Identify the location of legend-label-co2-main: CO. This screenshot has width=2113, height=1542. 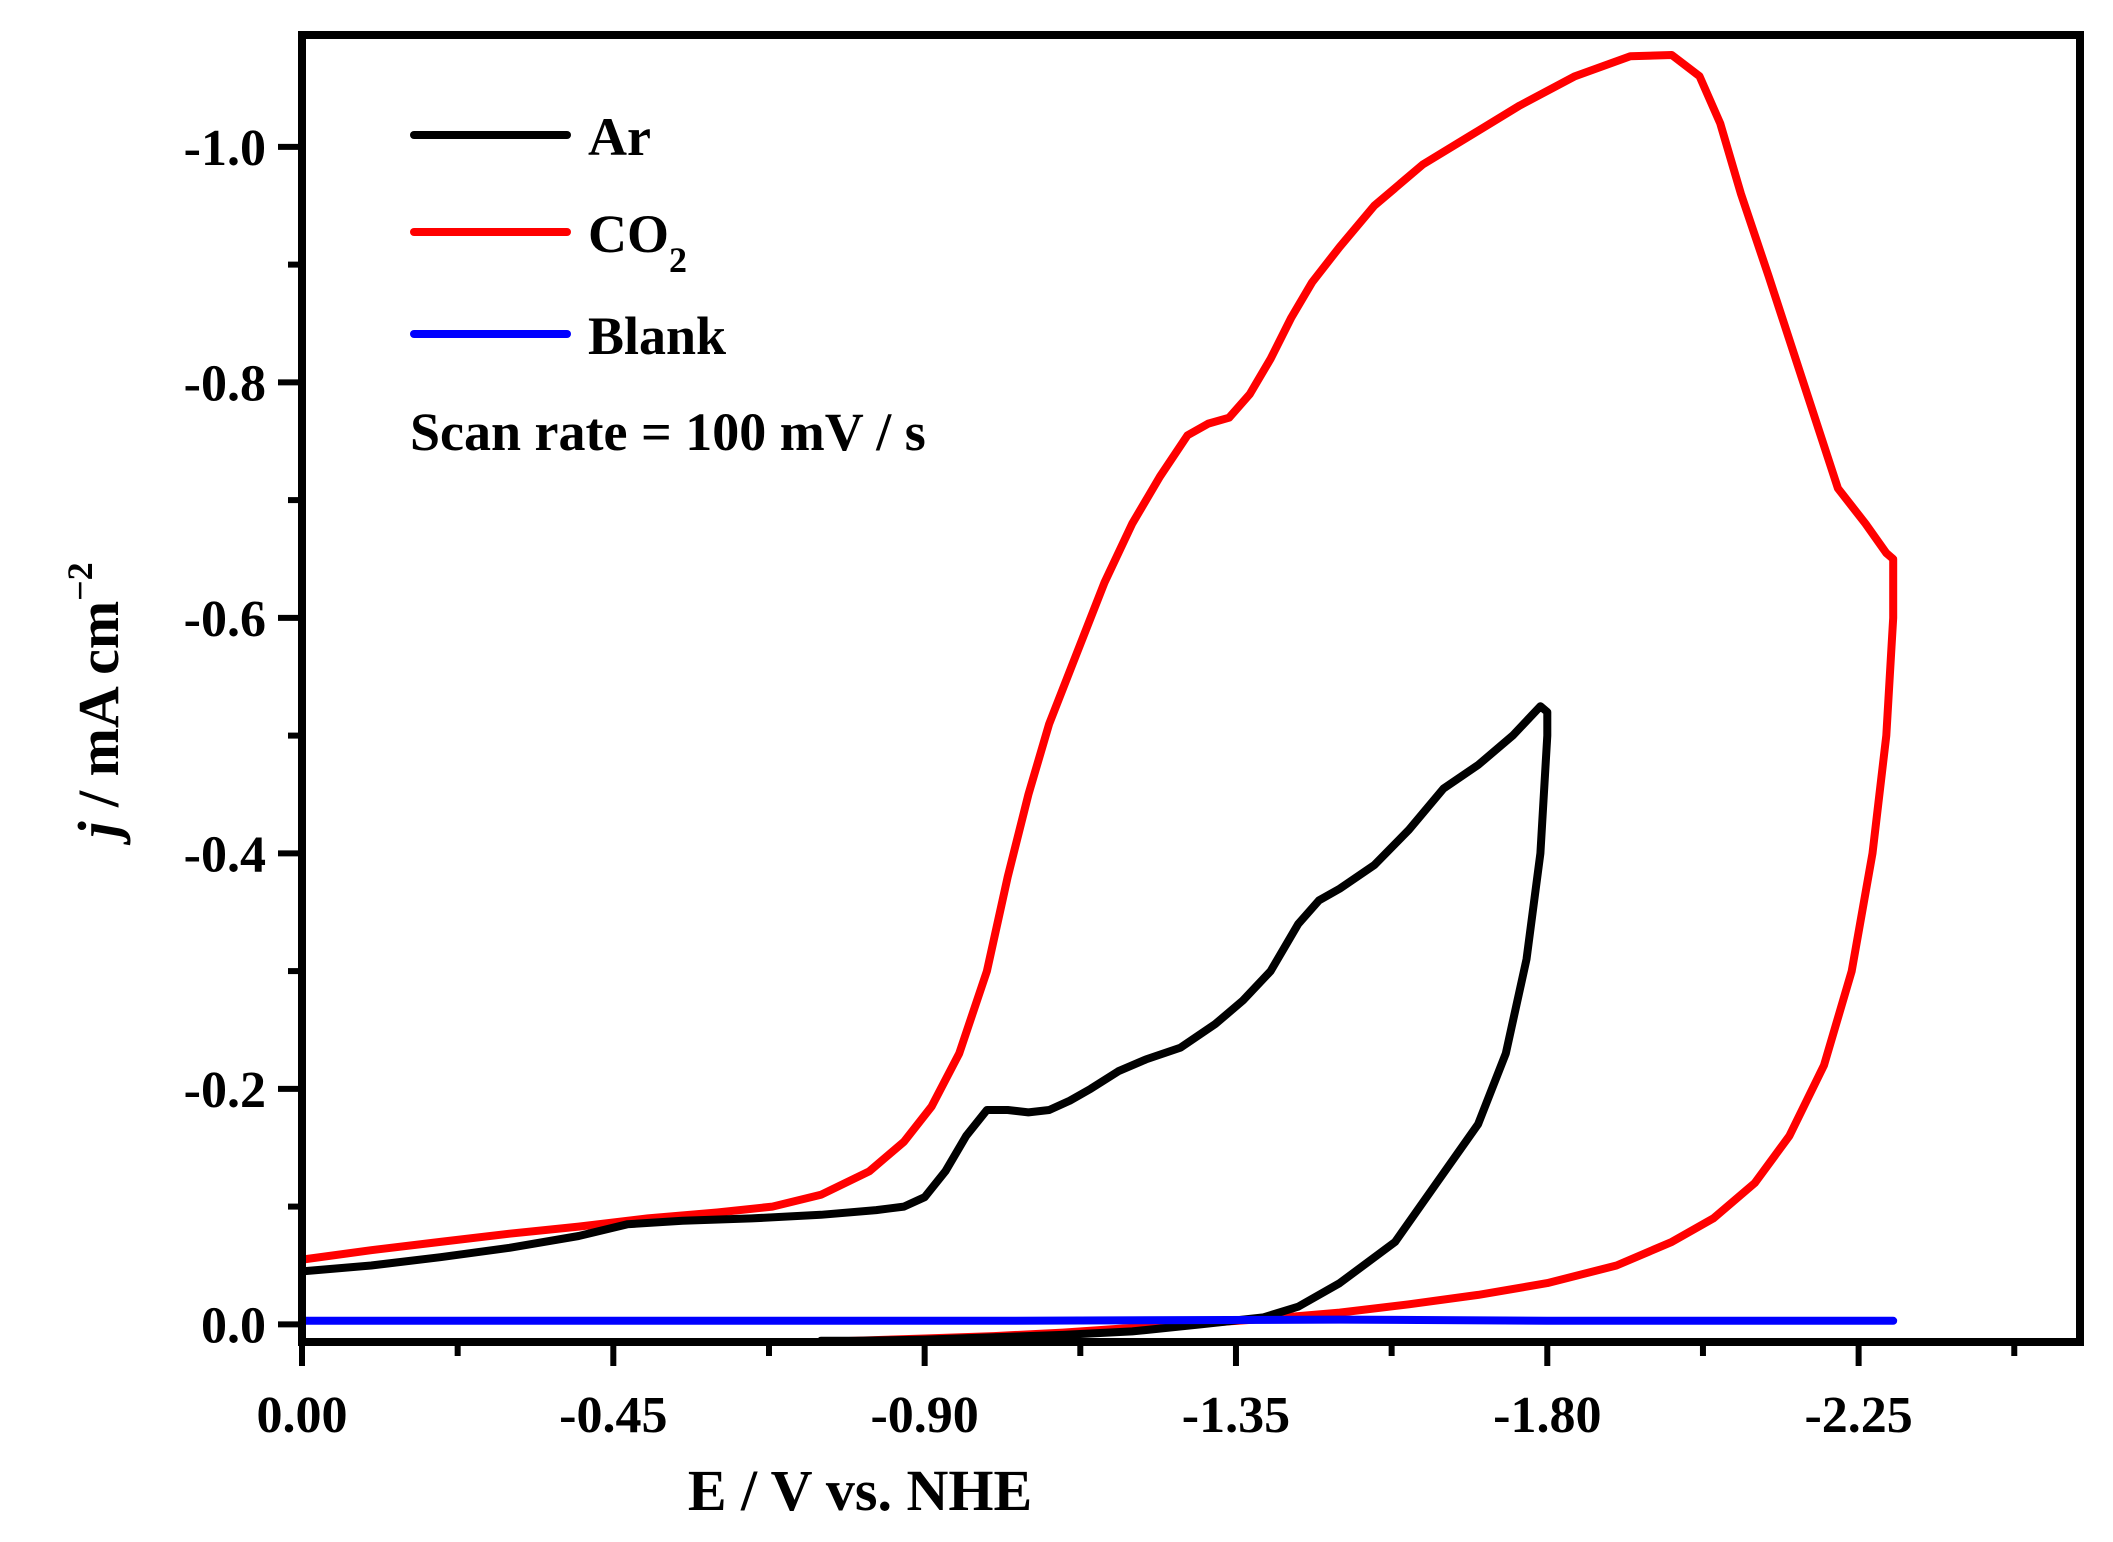
(628, 234).